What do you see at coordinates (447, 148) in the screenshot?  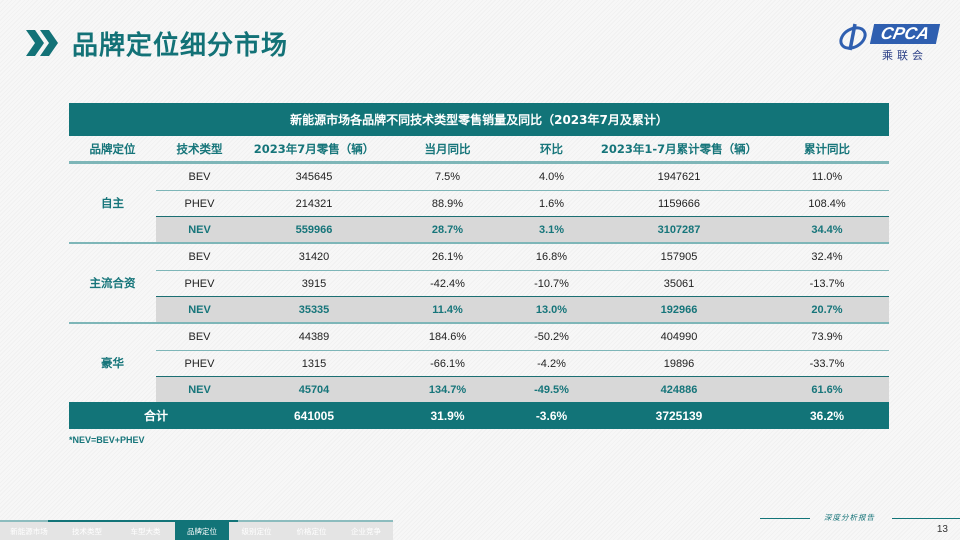 I see `col-header-yoy: 当月同比` at bounding box center [447, 148].